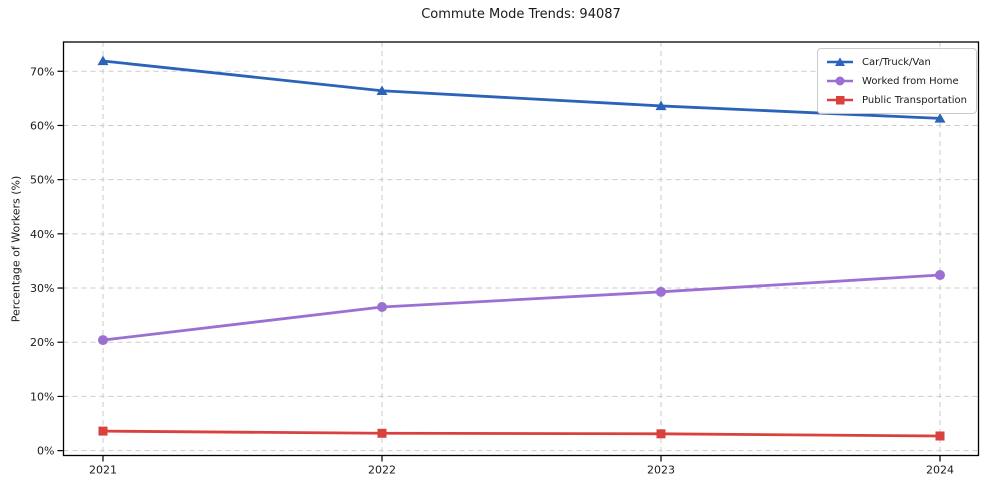 The image size is (990, 490). I want to click on y-tick-label: 60%, so click(42, 125).